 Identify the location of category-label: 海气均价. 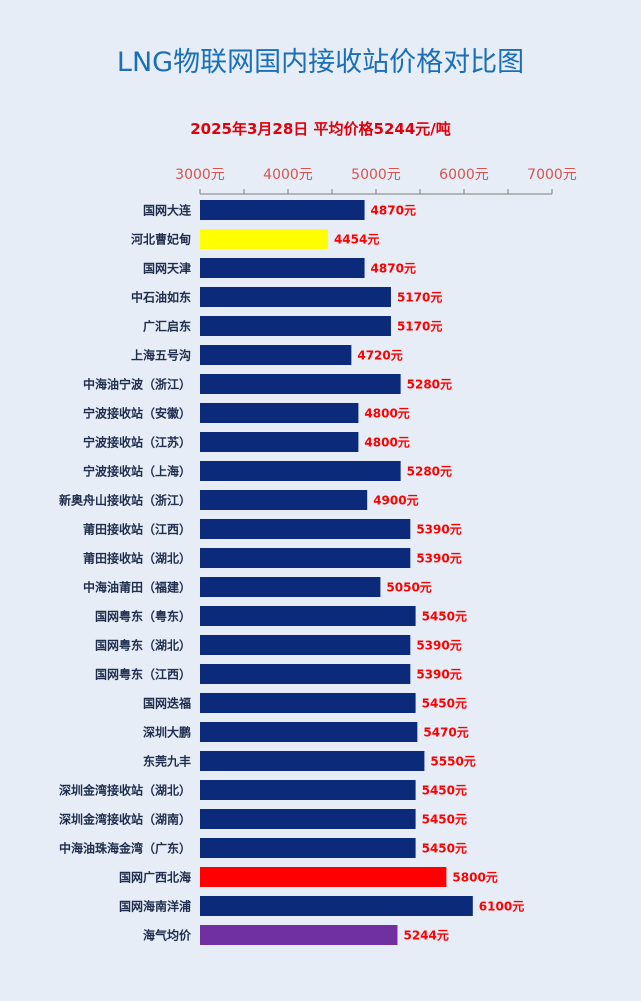
(167, 935).